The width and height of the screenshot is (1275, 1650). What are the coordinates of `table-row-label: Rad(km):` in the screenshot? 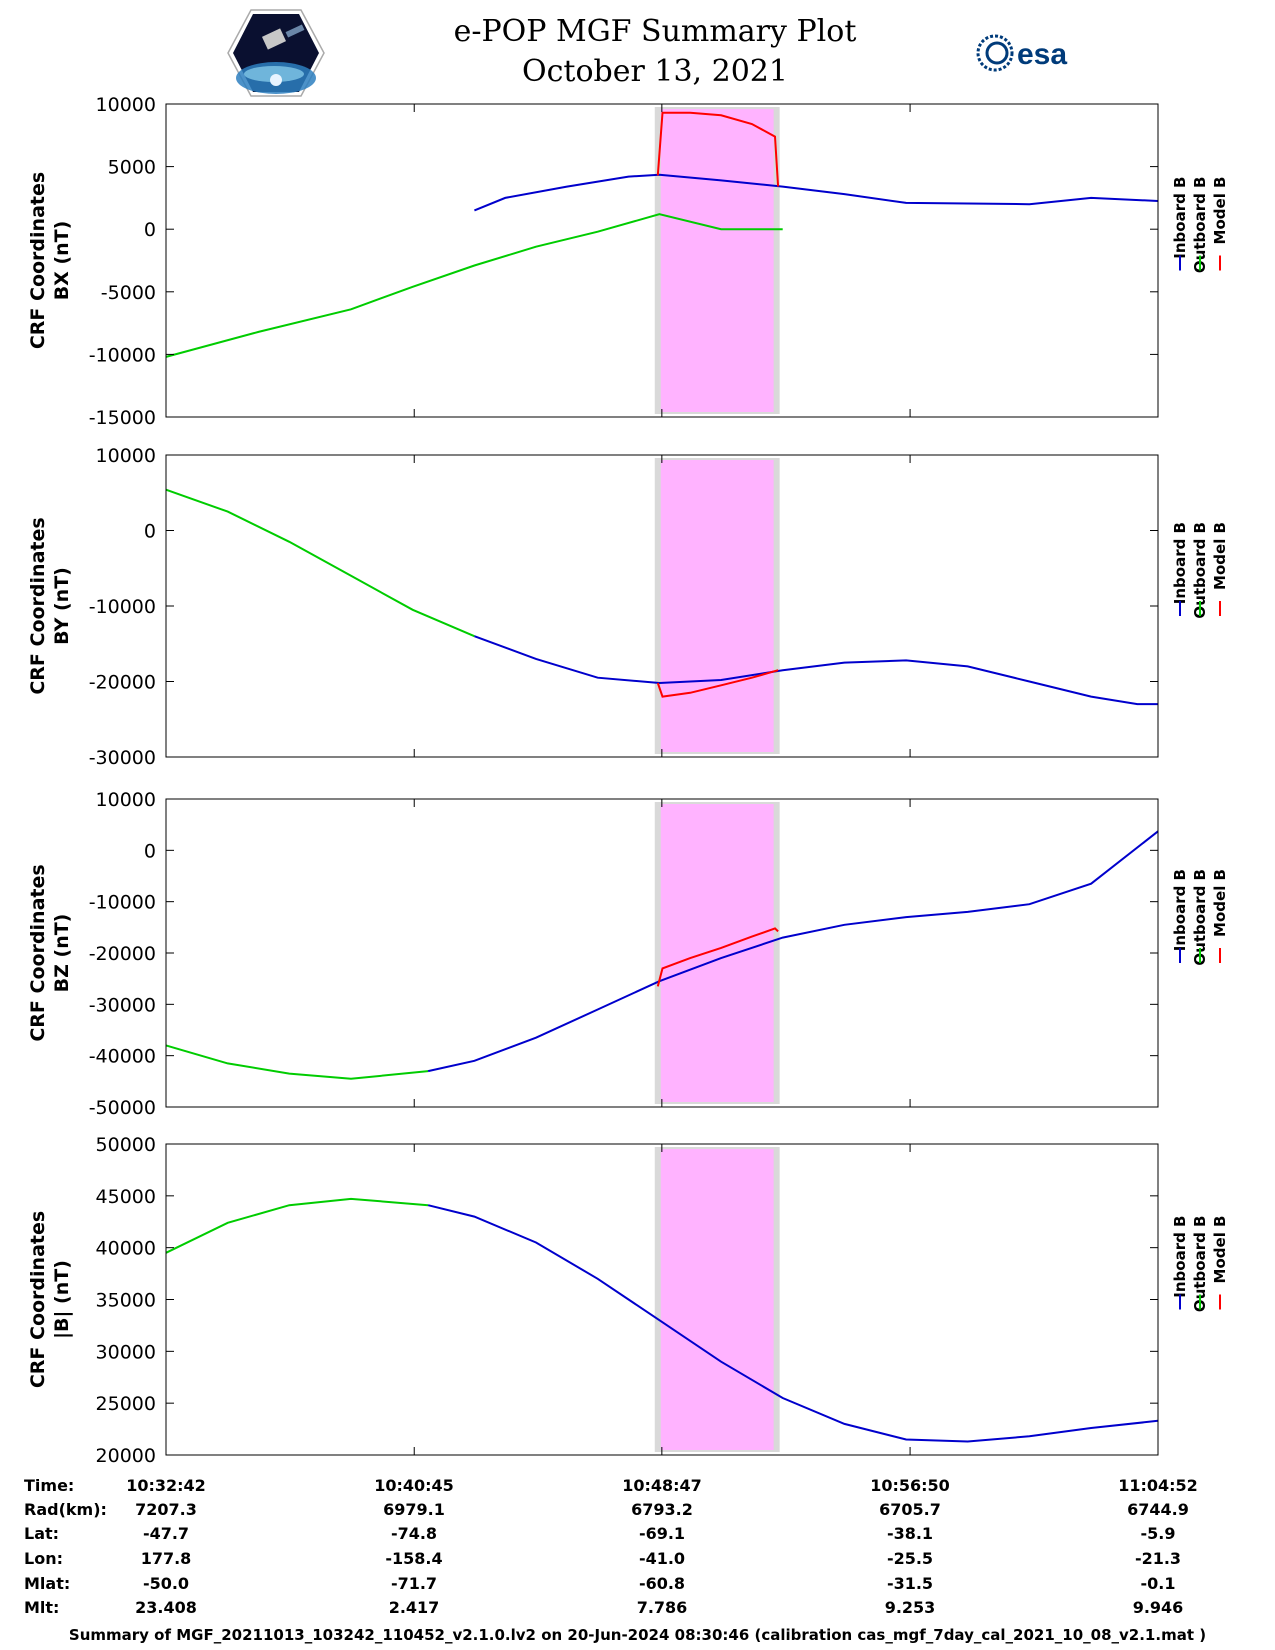 It's located at (65, 1509).